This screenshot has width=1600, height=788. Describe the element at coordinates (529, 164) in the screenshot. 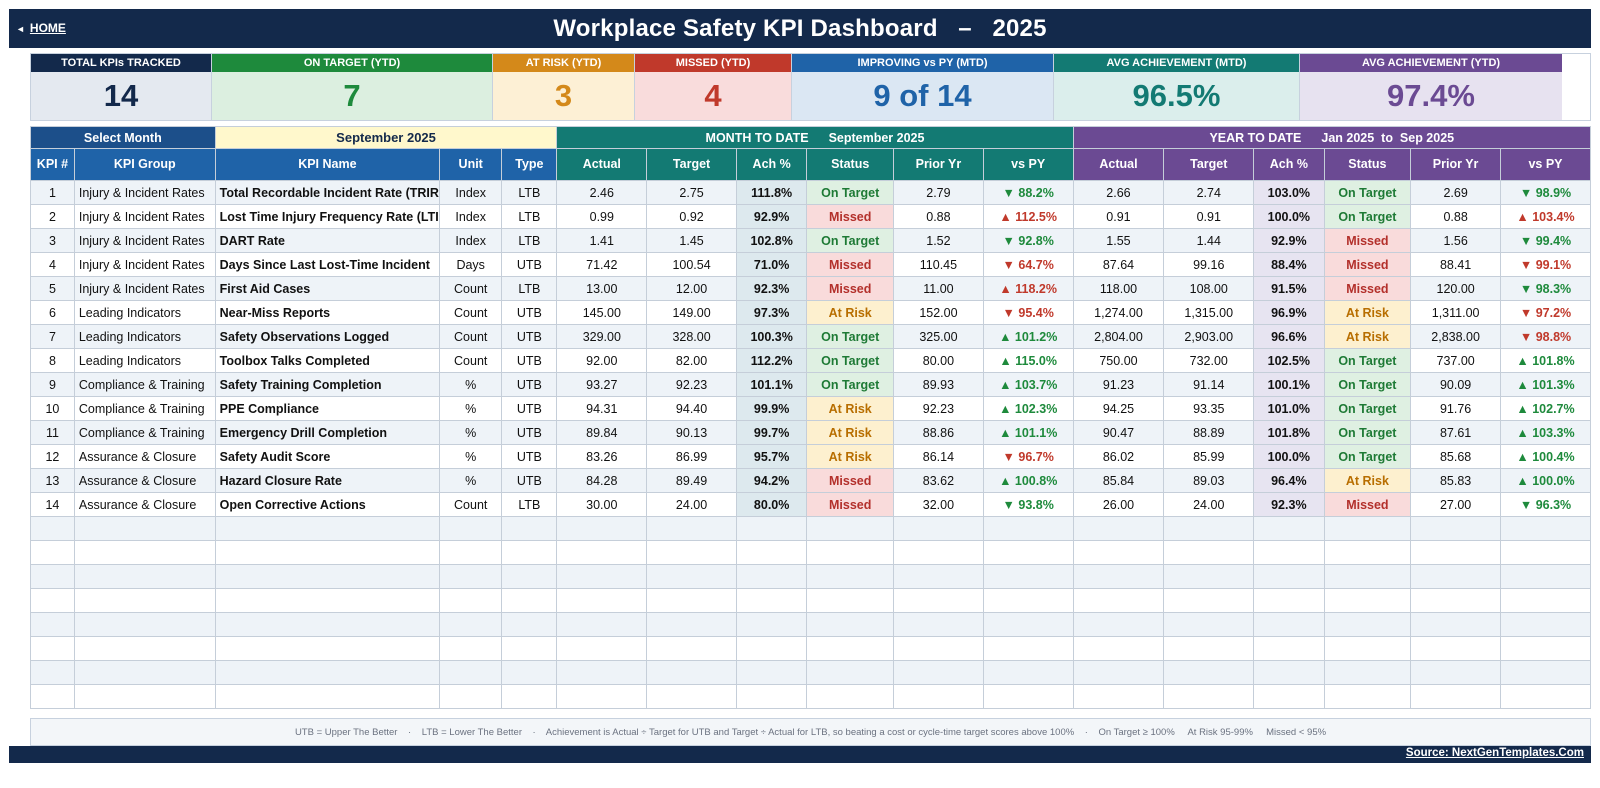

I see `col-type: Type` at that location.